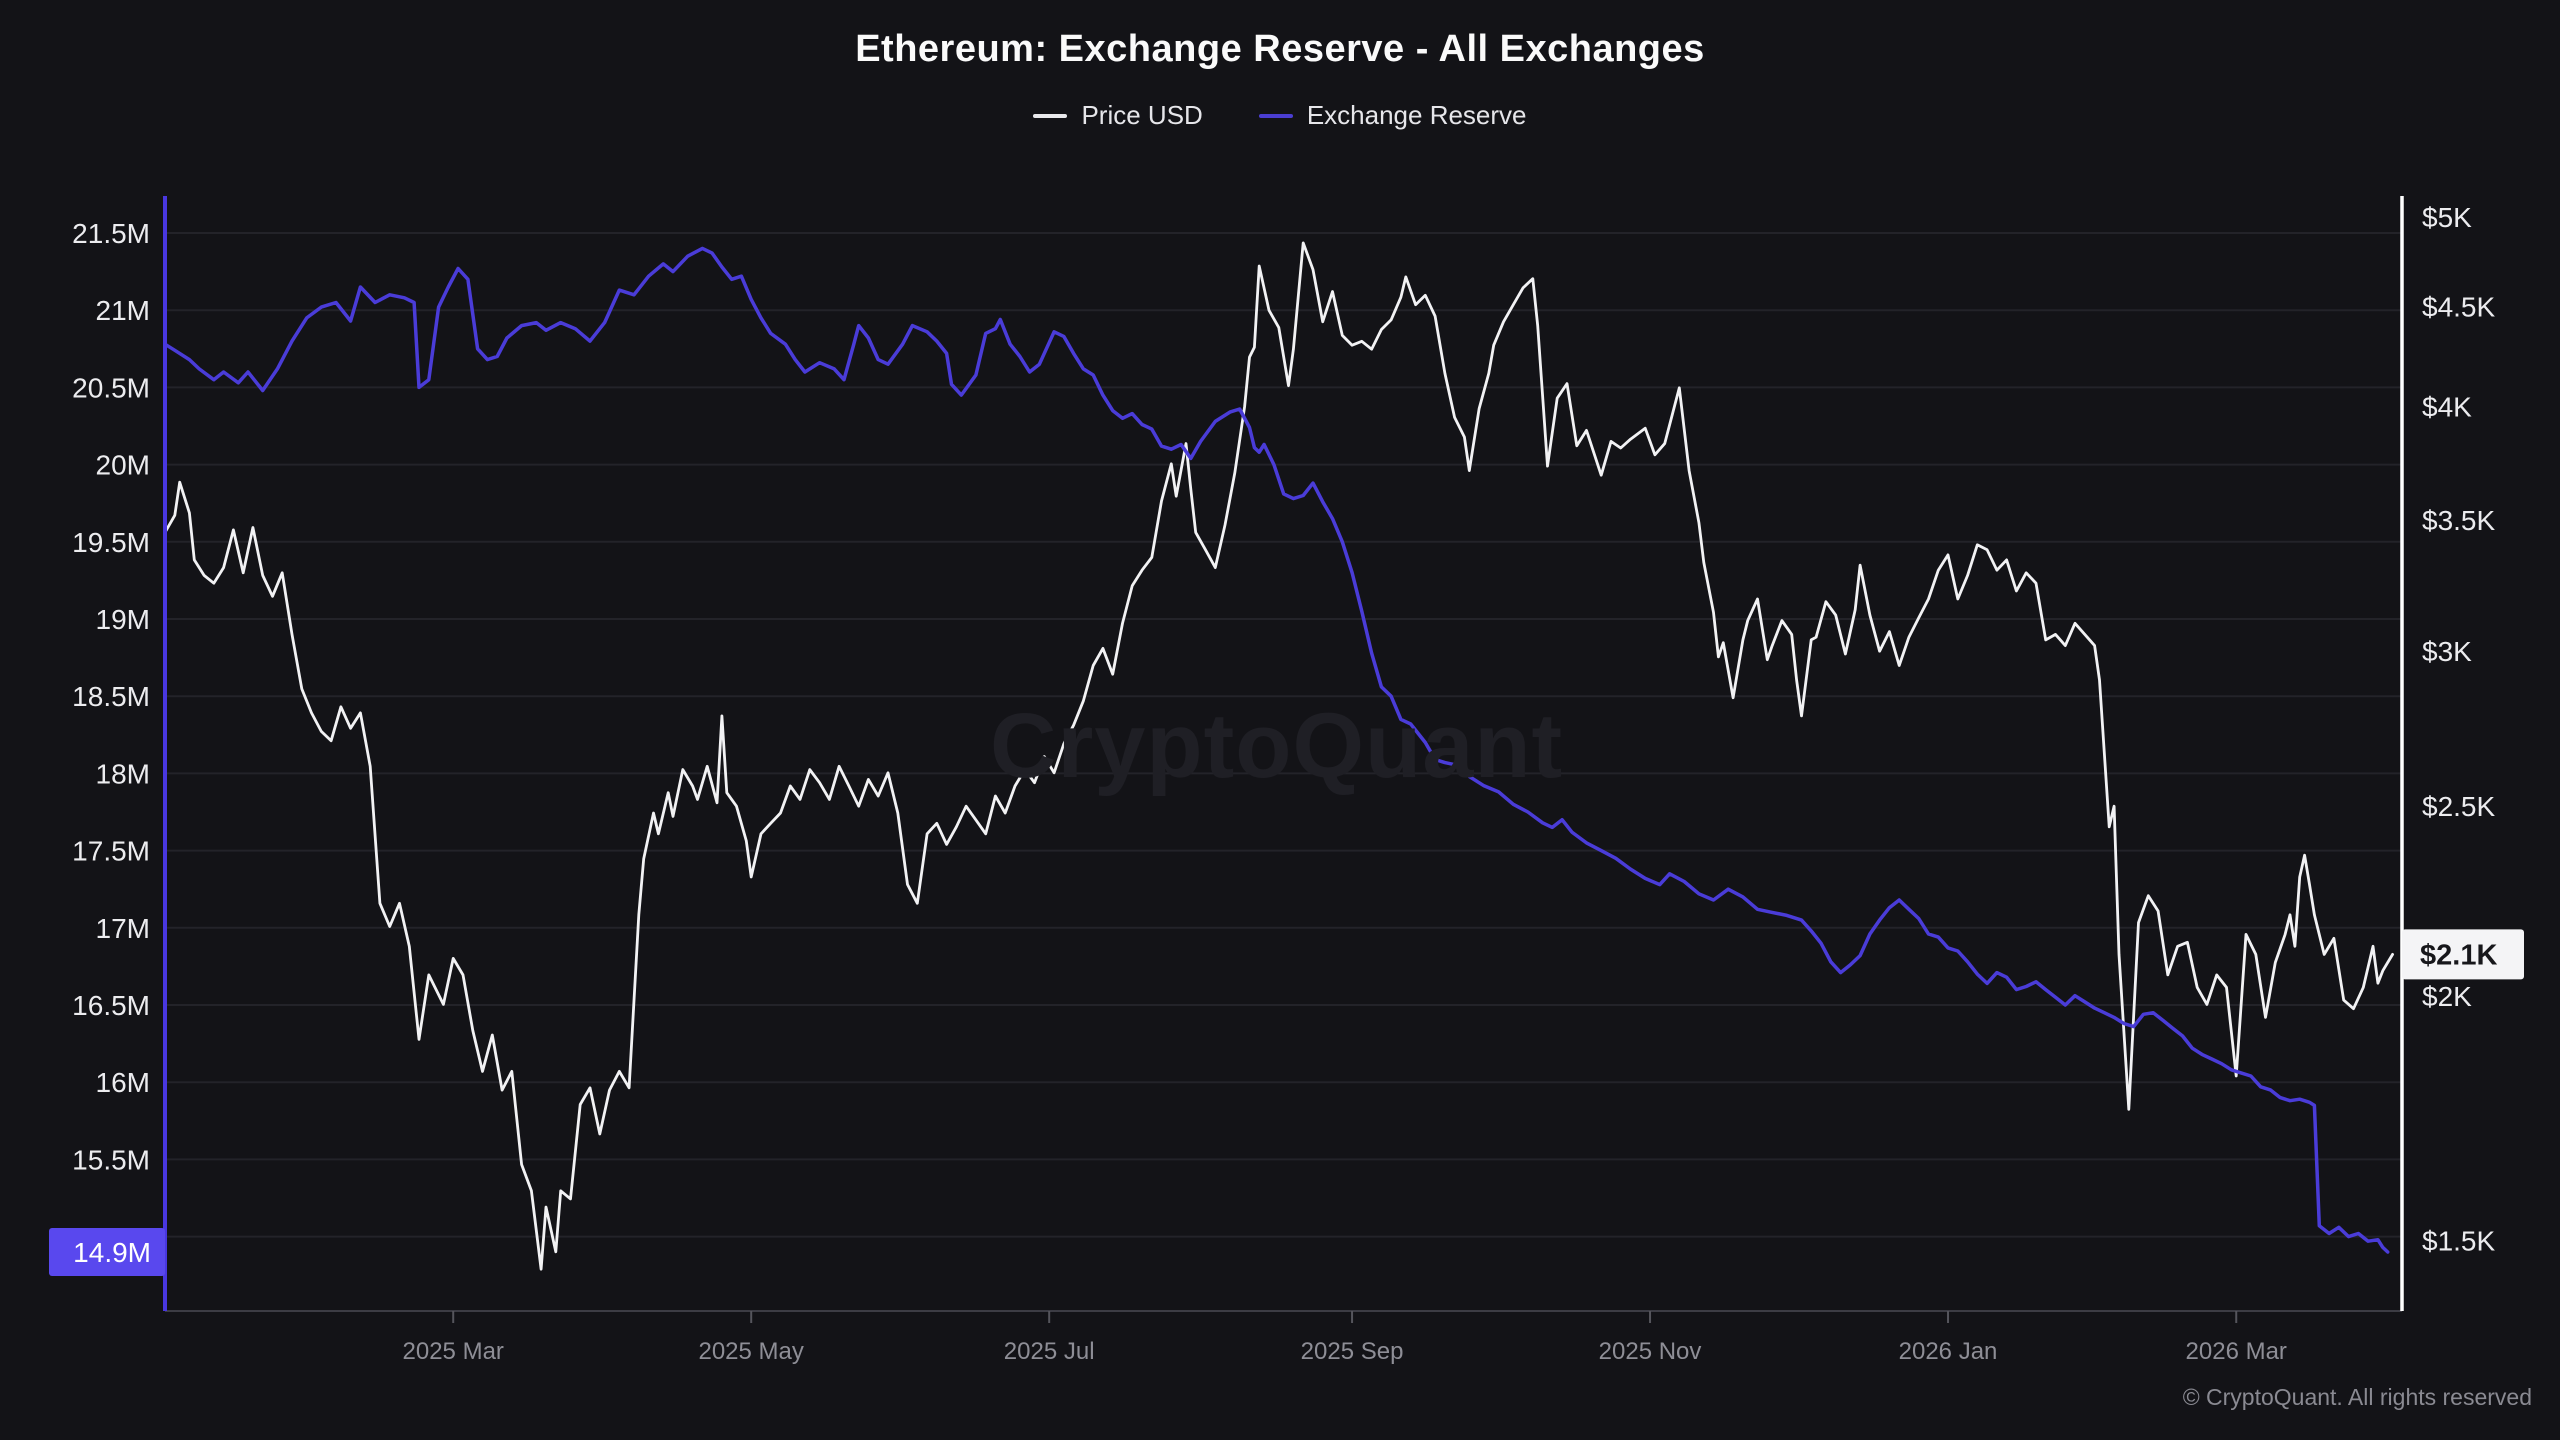 The image size is (2560, 1440). I want to click on x-axis-label: 2025 Nov, so click(1650, 1351).